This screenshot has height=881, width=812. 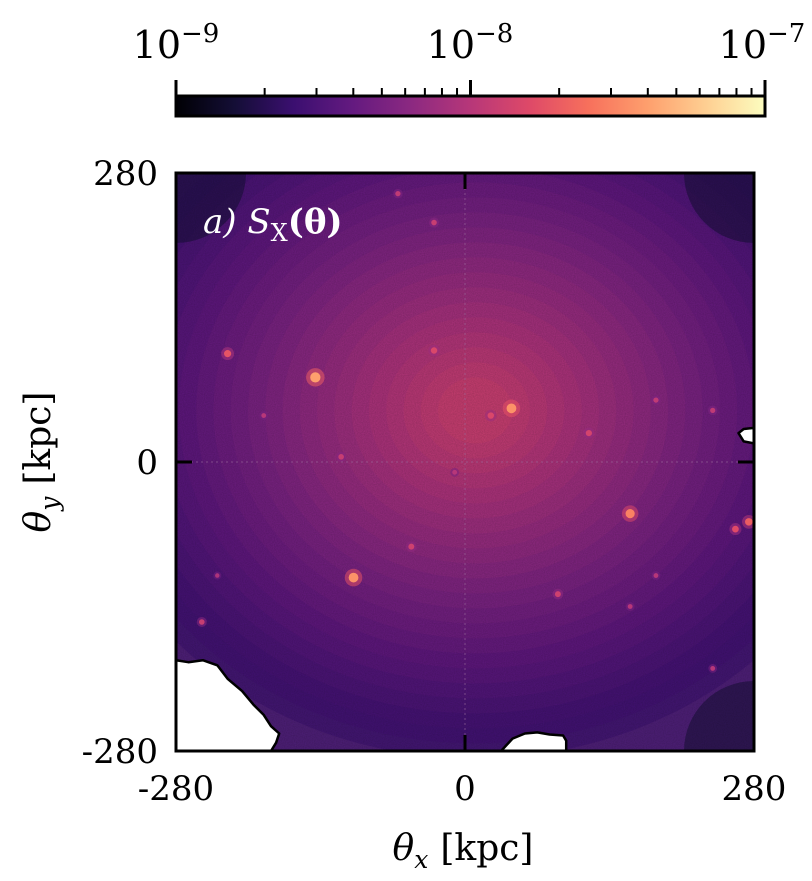 I want to click on panel-label: a) SX(θ), so click(x=273, y=224).